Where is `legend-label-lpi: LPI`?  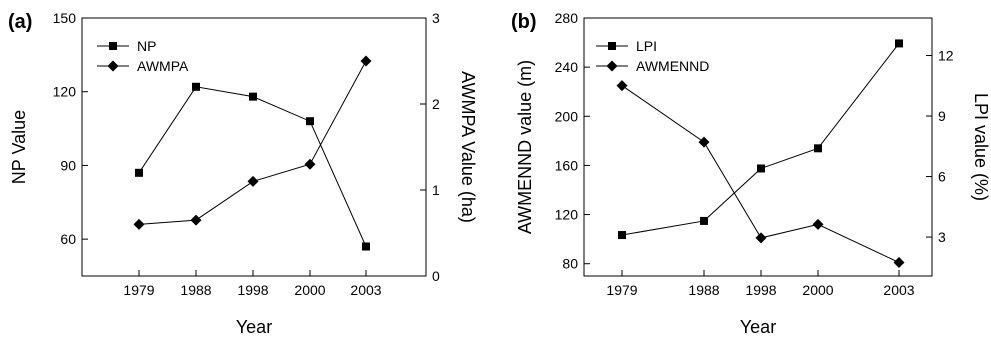
legend-label-lpi: LPI is located at coordinates (646, 46).